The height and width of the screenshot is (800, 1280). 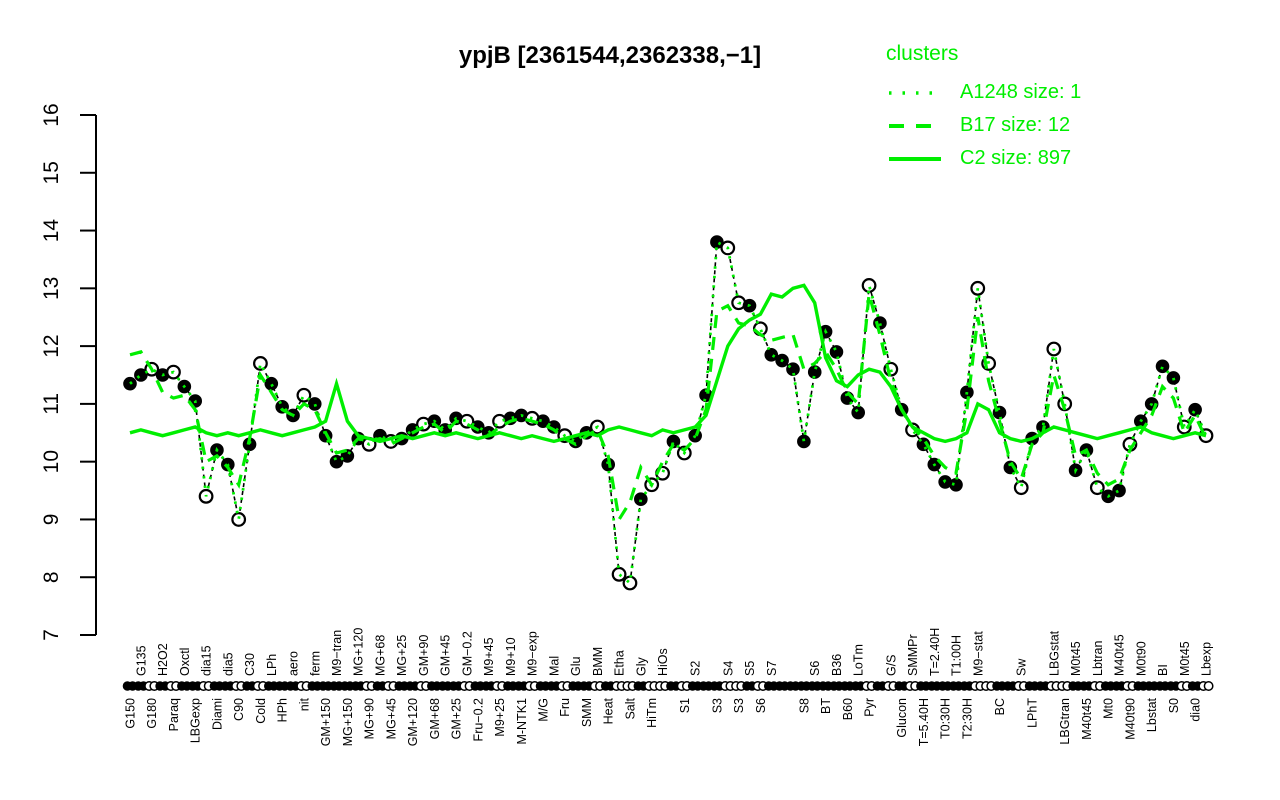 What do you see at coordinates (620, 663) in the screenshot?
I see `condition-label: Etha` at bounding box center [620, 663].